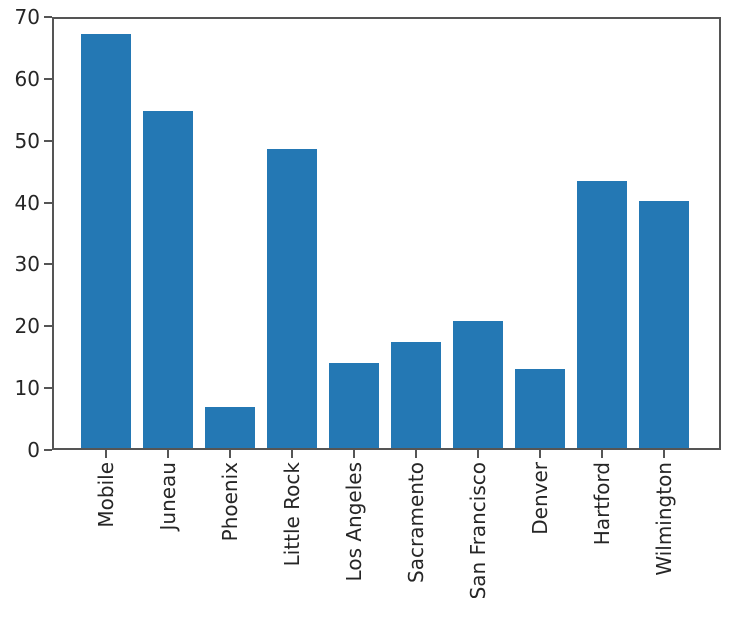 Image resolution: width=733 pixels, height=617 pixels. What do you see at coordinates (168, 279) in the screenshot?
I see `bar-juneau` at bounding box center [168, 279].